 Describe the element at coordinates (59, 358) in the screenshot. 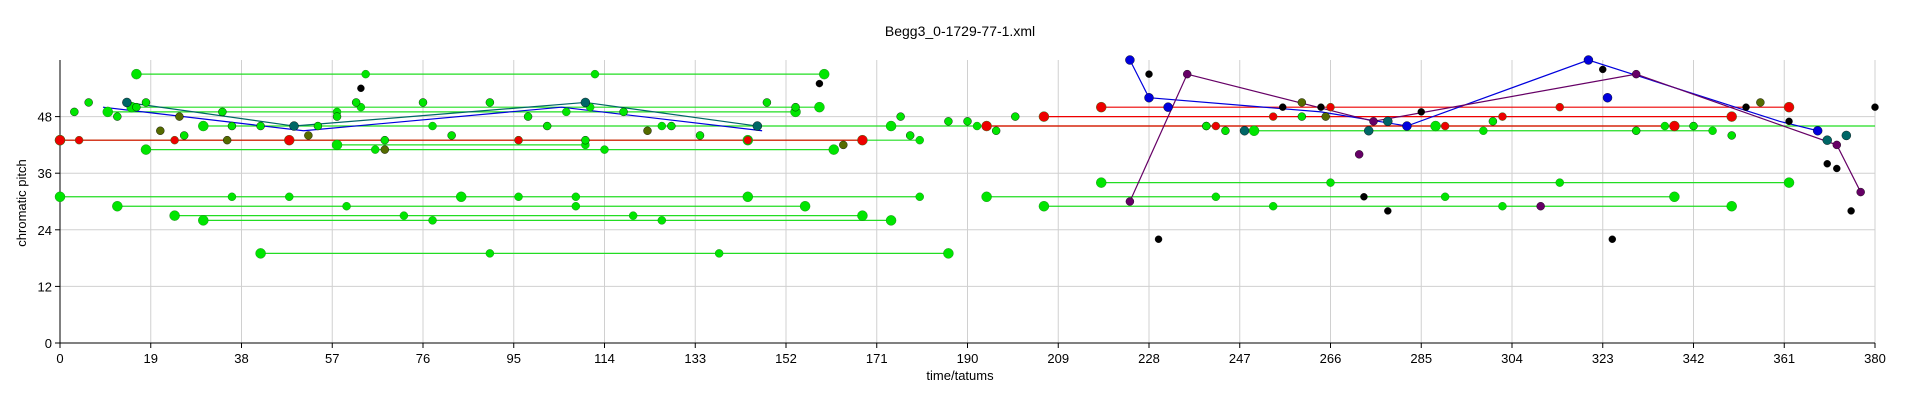

I see `x-tick-label: 0` at that location.